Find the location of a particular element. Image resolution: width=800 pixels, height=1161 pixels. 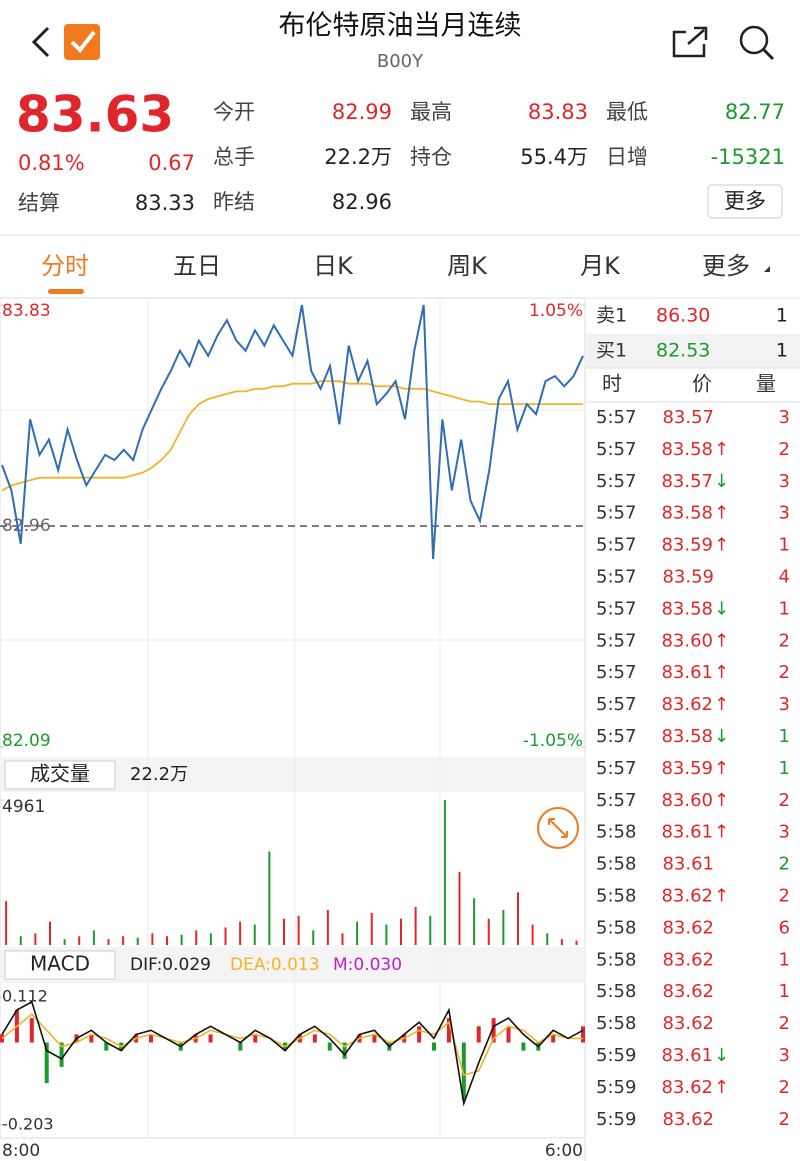

more-label: 更多 is located at coordinates (745, 201).